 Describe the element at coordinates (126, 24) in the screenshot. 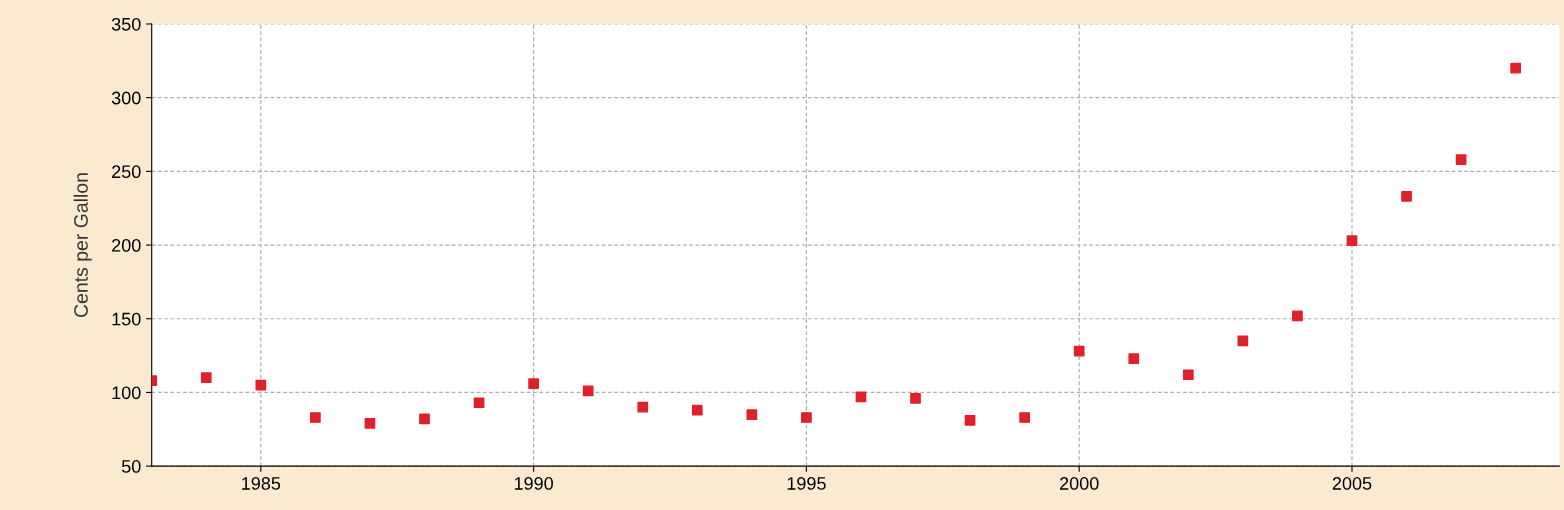

I see `y-tick-label: 350` at that location.